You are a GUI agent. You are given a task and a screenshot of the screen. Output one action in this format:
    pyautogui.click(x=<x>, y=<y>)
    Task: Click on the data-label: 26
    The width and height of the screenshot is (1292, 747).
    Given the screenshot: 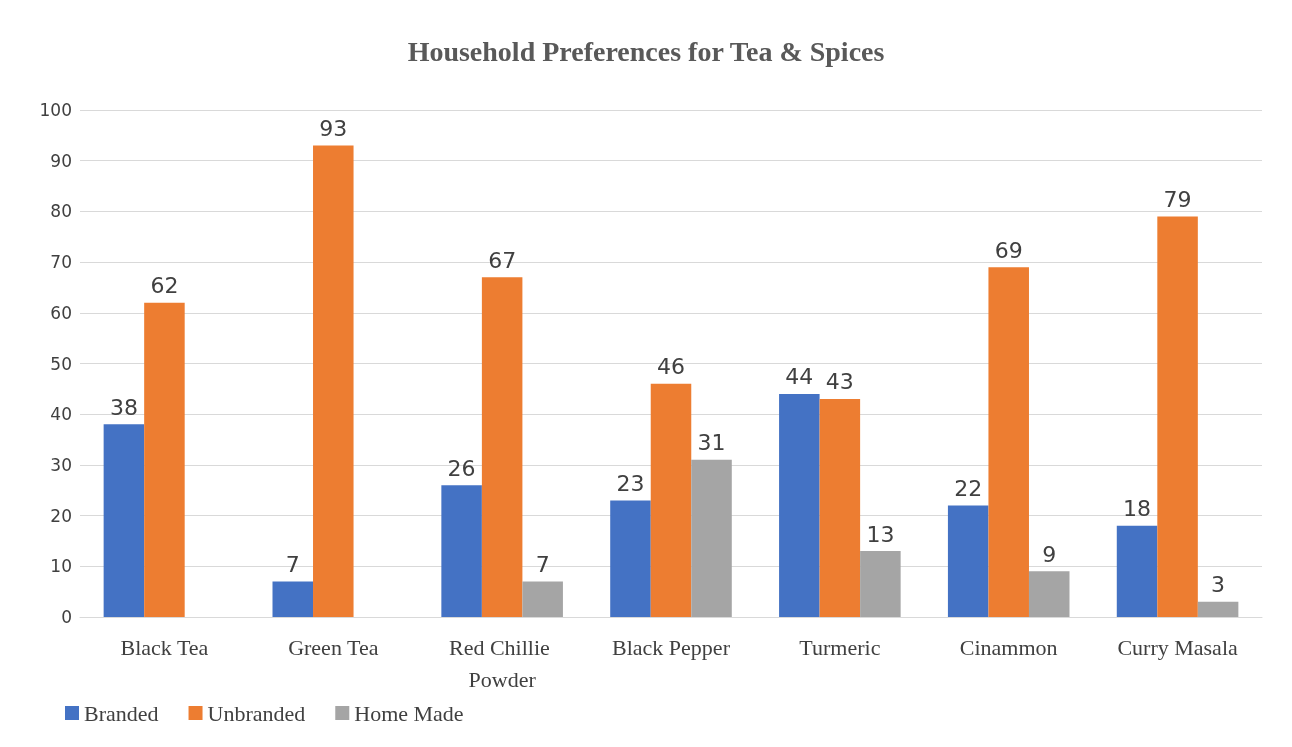 What is the action you would take?
    pyautogui.click(x=461, y=468)
    